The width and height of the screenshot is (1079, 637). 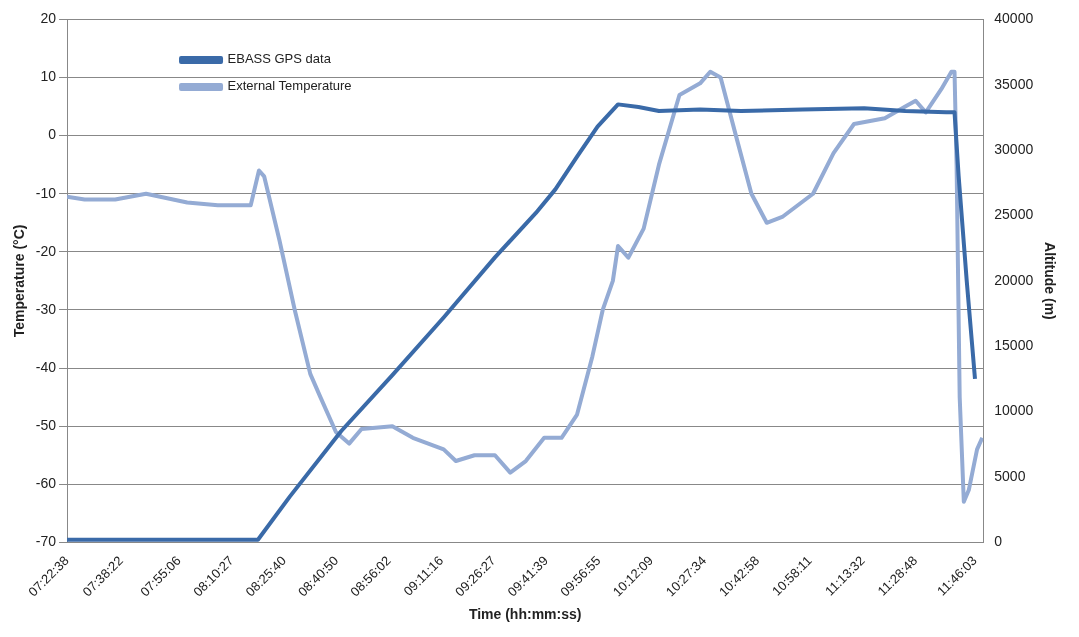 What do you see at coordinates (1014, 83) in the screenshot?
I see `y2-tick-label: 35000` at bounding box center [1014, 83].